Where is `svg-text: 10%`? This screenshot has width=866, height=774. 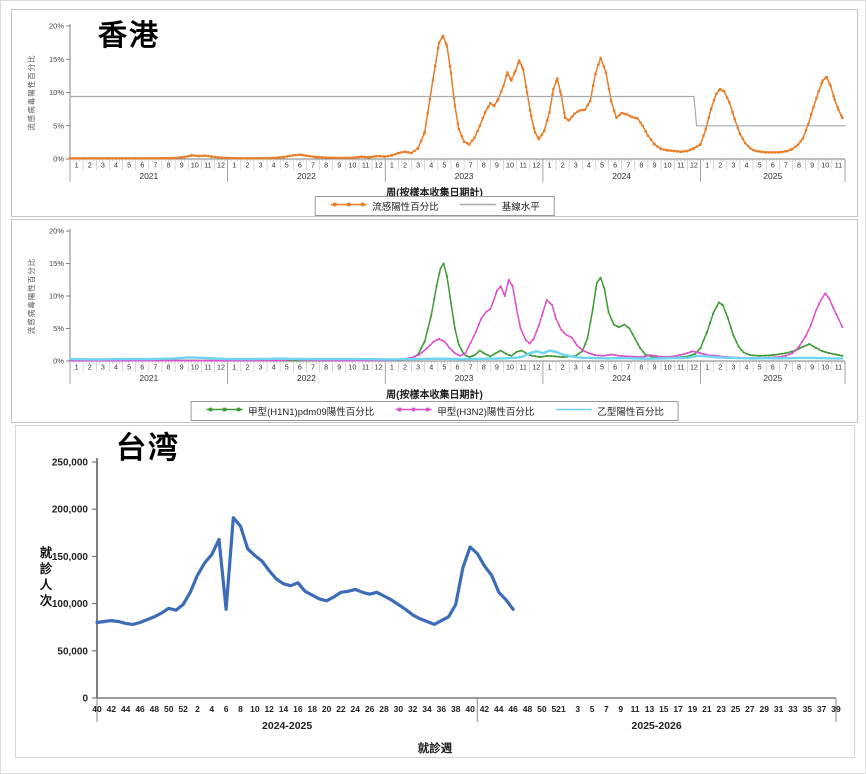 svg-text: 10% is located at coordinates (56, 296).